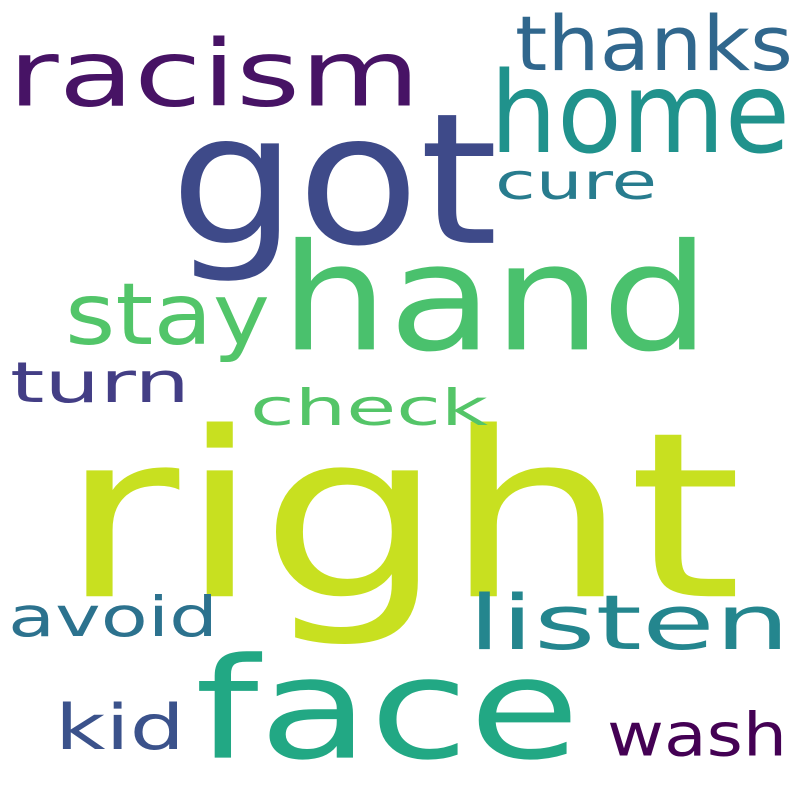 The image size is (800, 800). I want to click on word-listen: listen, so click(629, 623).